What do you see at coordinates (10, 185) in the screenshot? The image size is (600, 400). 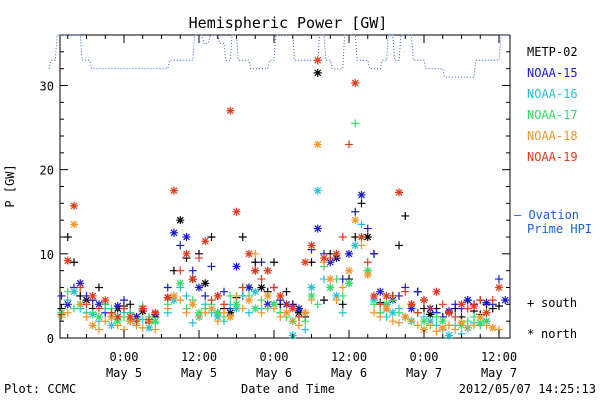 I see `y-axis-label: P [GW]` at bounding box center [10, 185].